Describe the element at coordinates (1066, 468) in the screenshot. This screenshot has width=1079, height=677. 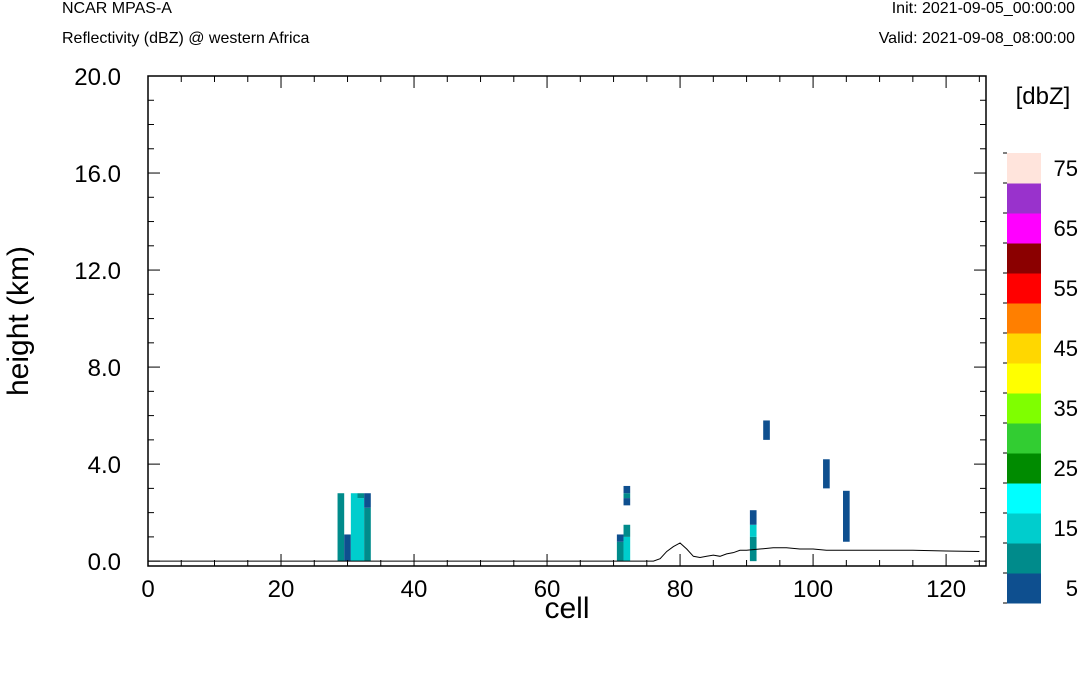
I see `colorbar-label: 25` at that location.